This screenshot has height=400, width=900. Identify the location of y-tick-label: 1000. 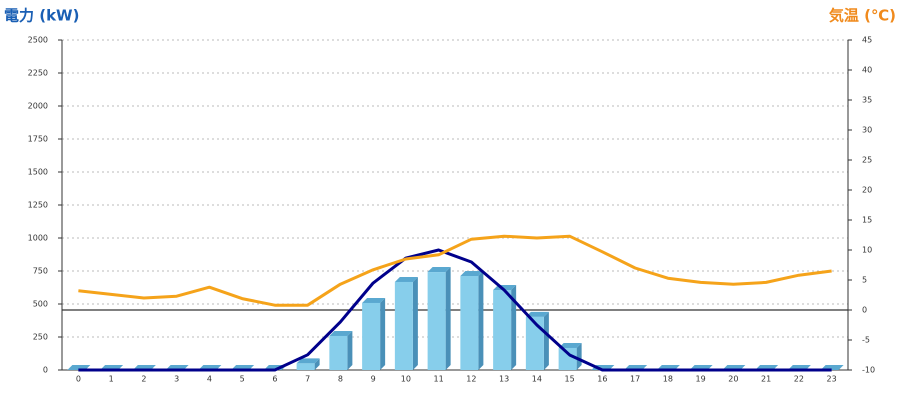
(38, 238).